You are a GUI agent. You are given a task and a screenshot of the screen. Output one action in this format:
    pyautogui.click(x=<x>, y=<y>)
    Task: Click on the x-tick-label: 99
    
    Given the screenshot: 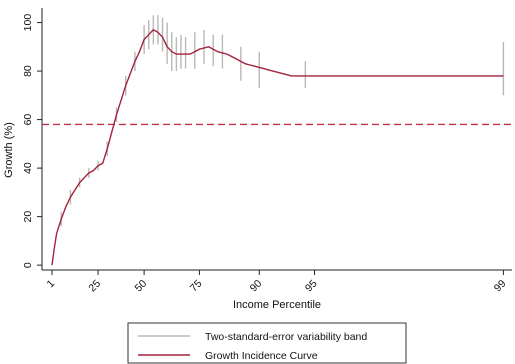 What is the action you would take?
    pyautogui.click(x=500, y=286)
    